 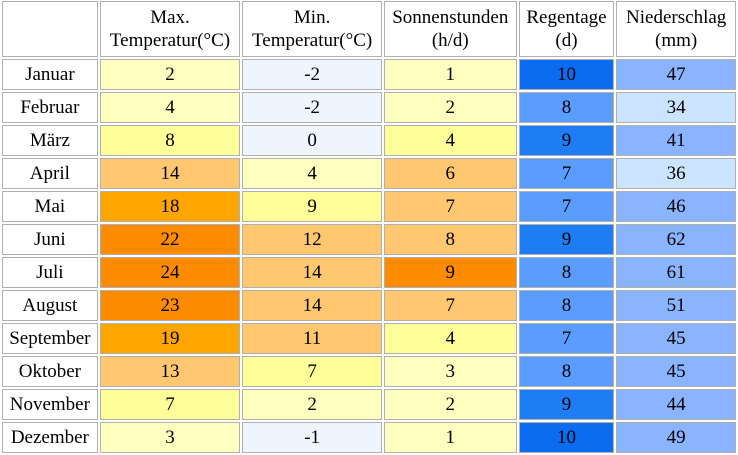 I want to click on precipitation-cell: 36, so click(x=676, y=173).